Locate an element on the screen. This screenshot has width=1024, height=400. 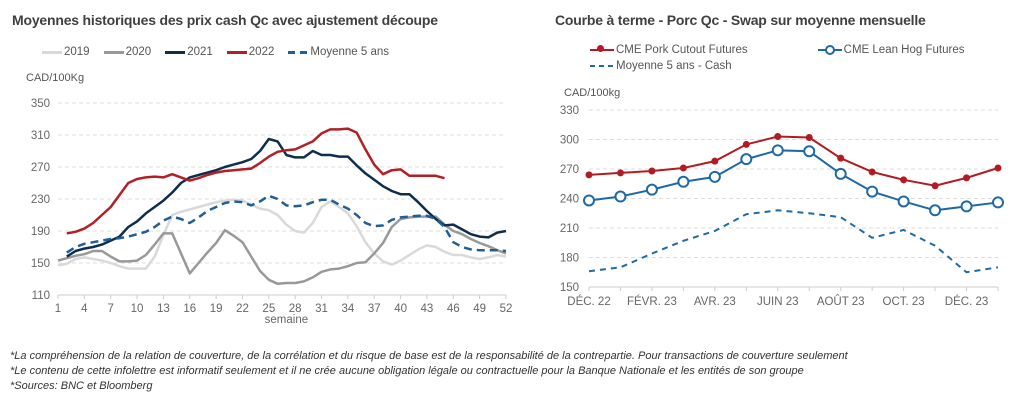
legend-item: Moyenne 5 ans is located at coordinates (338, 52).